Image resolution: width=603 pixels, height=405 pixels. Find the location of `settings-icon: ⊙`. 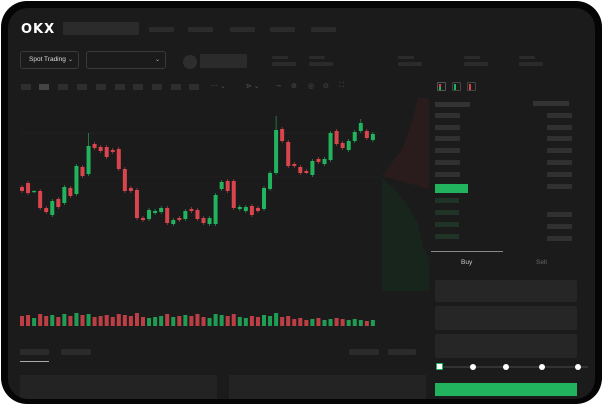

settings-icon: ⊙ is located at coordinates (326, 86).